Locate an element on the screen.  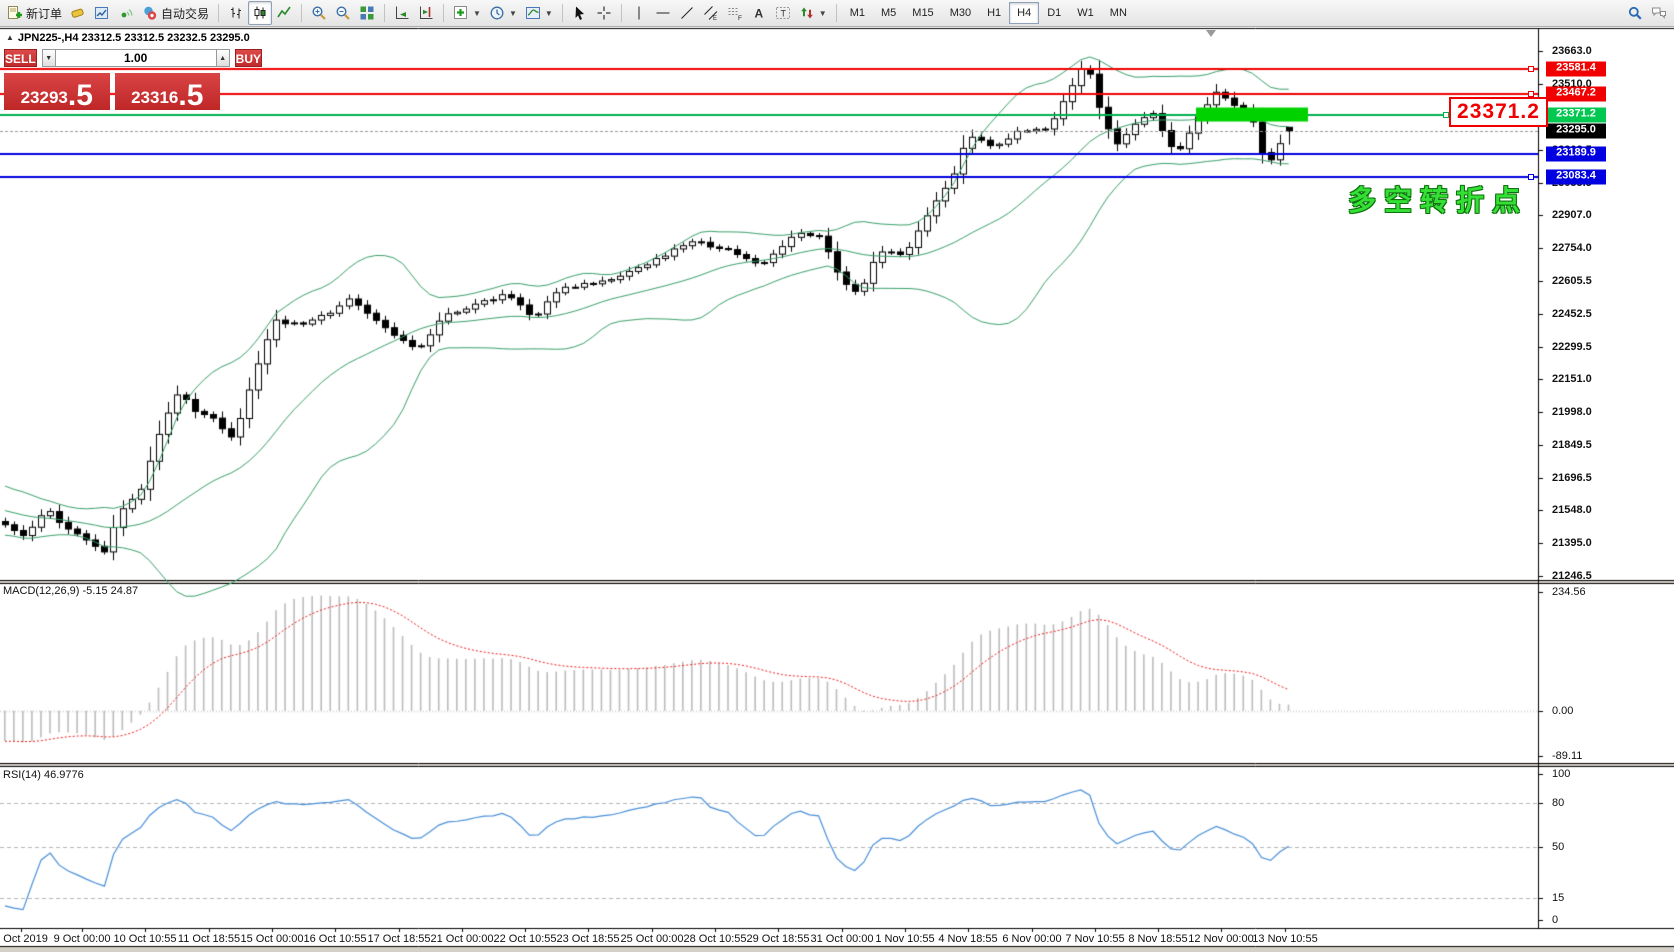
trendline-icon is located at coordinates (687, 13).